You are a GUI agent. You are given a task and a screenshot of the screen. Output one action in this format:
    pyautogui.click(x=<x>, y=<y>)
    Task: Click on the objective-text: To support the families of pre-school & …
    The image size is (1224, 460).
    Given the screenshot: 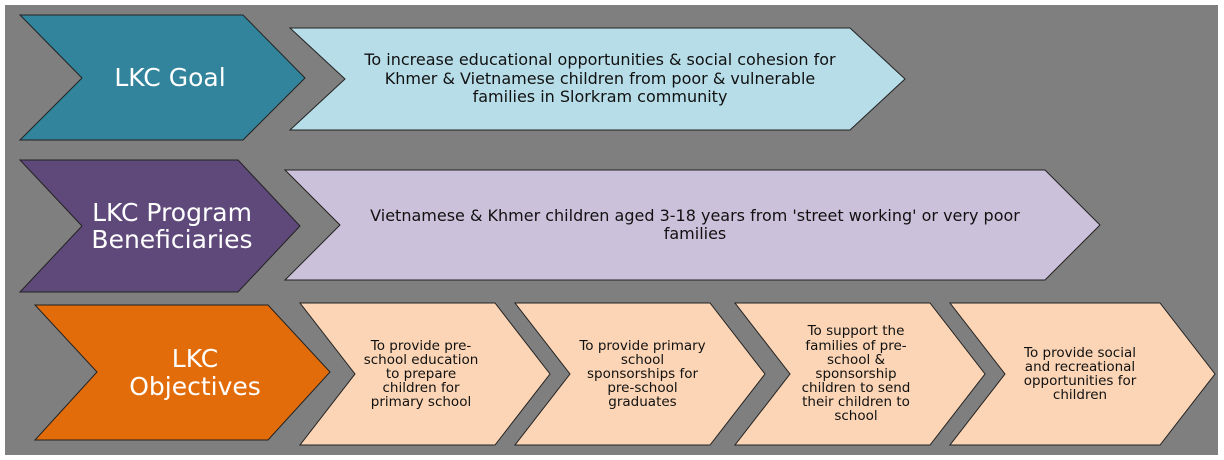 What is the action you would take?
    pyautogui.click(x=856, y=374)
    